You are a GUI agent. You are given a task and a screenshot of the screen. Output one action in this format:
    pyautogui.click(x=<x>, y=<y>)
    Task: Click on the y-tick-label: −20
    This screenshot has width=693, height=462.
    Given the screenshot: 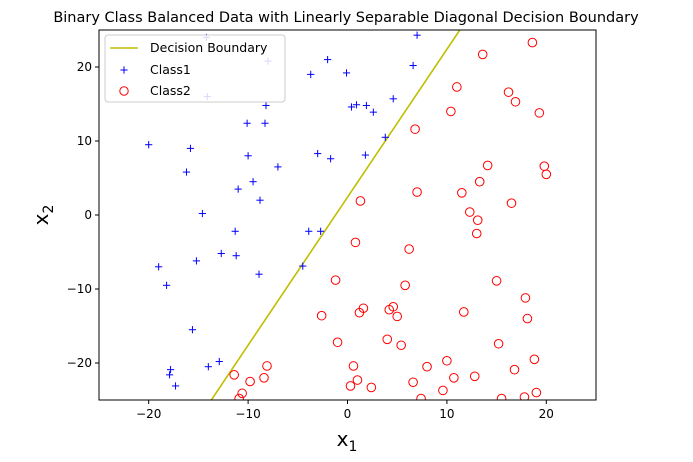 What is the action you would take?
    pyautogui.click(x=79, y=363)
    